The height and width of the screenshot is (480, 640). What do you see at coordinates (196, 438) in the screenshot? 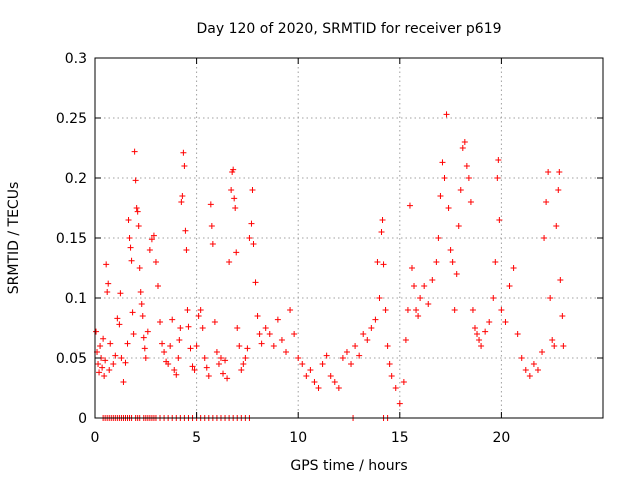
I see `x-tick-label: 5` at bounding box center [196, 438].